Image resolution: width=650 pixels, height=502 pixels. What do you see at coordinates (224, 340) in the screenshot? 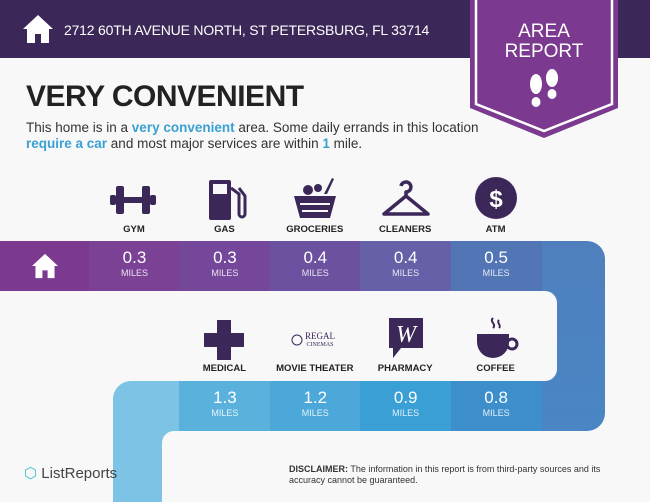
I see `cross-icon` at bounding box center [224, 340].